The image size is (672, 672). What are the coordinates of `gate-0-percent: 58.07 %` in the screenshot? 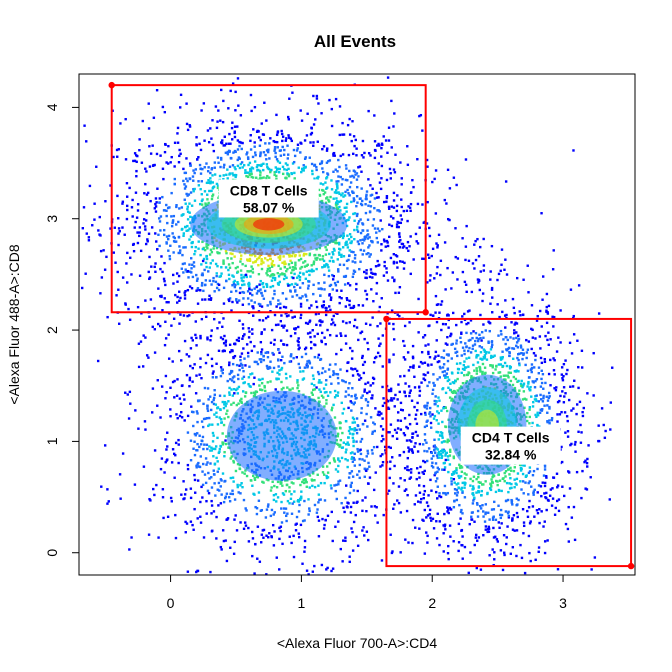 It's located at (269, 207).